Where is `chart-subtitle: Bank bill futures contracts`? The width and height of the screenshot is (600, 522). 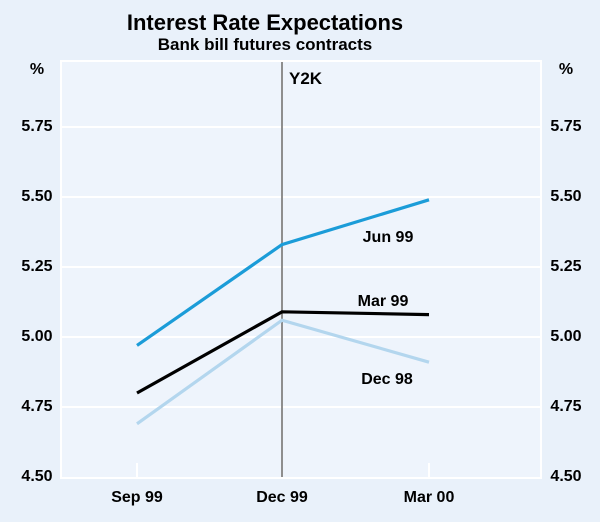 chart-subtitle: Bank bill futures contracts is located at coordinates (265, 44).